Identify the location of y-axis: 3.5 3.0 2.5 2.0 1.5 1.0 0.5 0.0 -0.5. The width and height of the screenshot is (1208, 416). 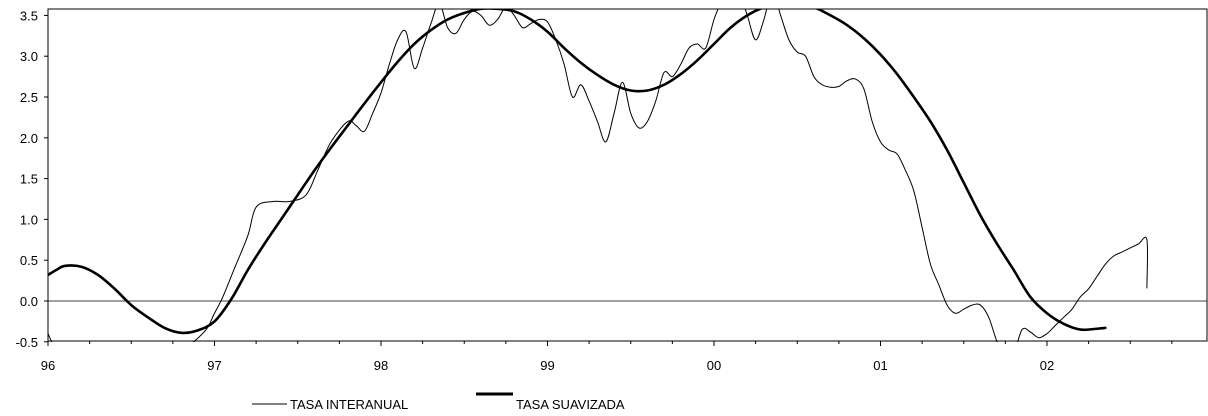
(32, 179).